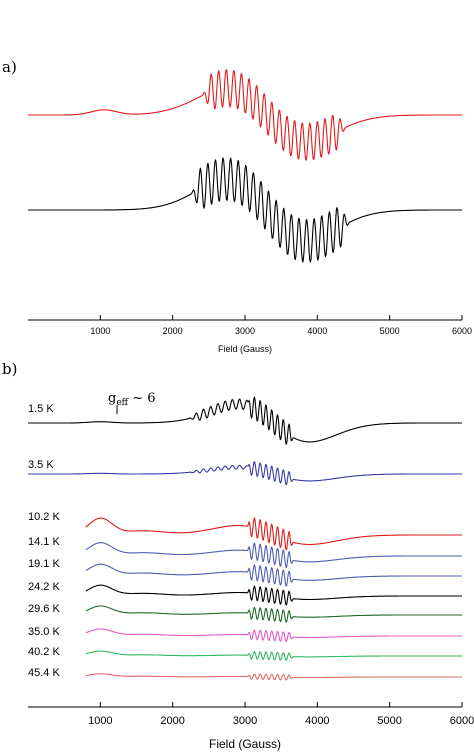 The height and width of the screenshot is (754, 474). What do you see at coordinates (41, 409) in the screenshot?
I see `trace-label-1: 1.5 K` at bounding box center [41, 409].